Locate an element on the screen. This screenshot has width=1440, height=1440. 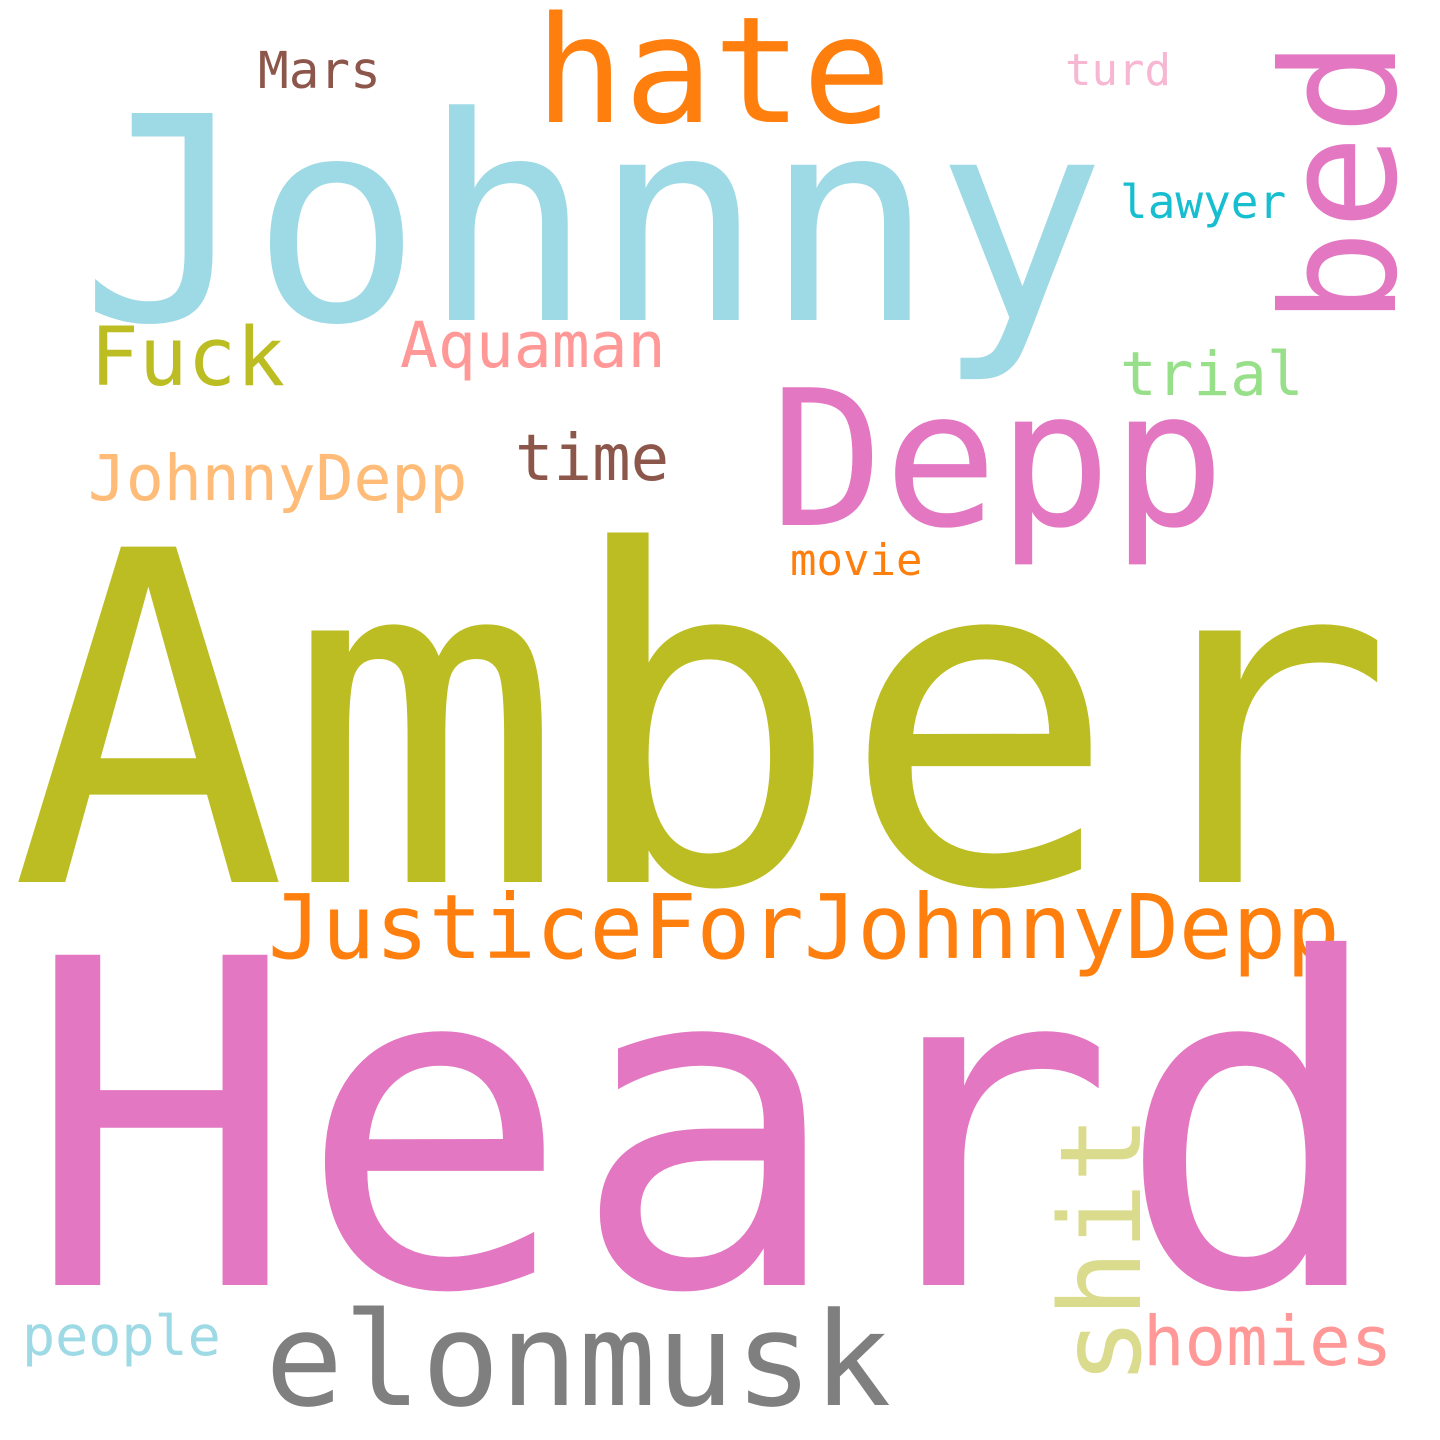
word: elonmusk is located at coordinates (578, 1360).